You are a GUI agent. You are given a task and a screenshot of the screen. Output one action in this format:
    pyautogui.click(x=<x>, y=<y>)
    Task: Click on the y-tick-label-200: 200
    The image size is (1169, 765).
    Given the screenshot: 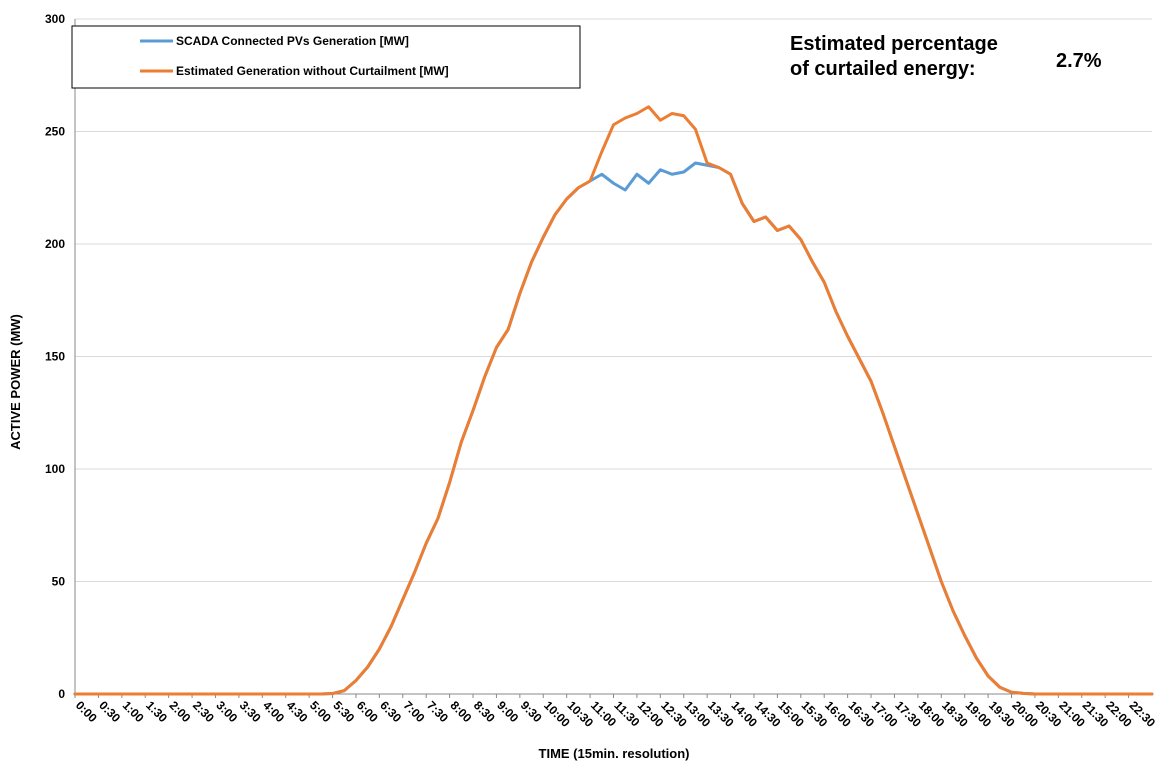 What is the action you would take?
    pyautogui.click(x=55, y=244)
    